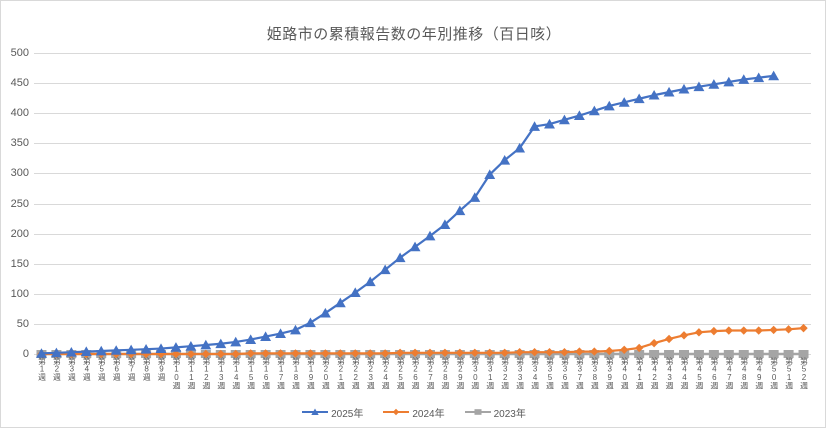  I want to click on x-tick-label: 第47週, so click(729, 373).